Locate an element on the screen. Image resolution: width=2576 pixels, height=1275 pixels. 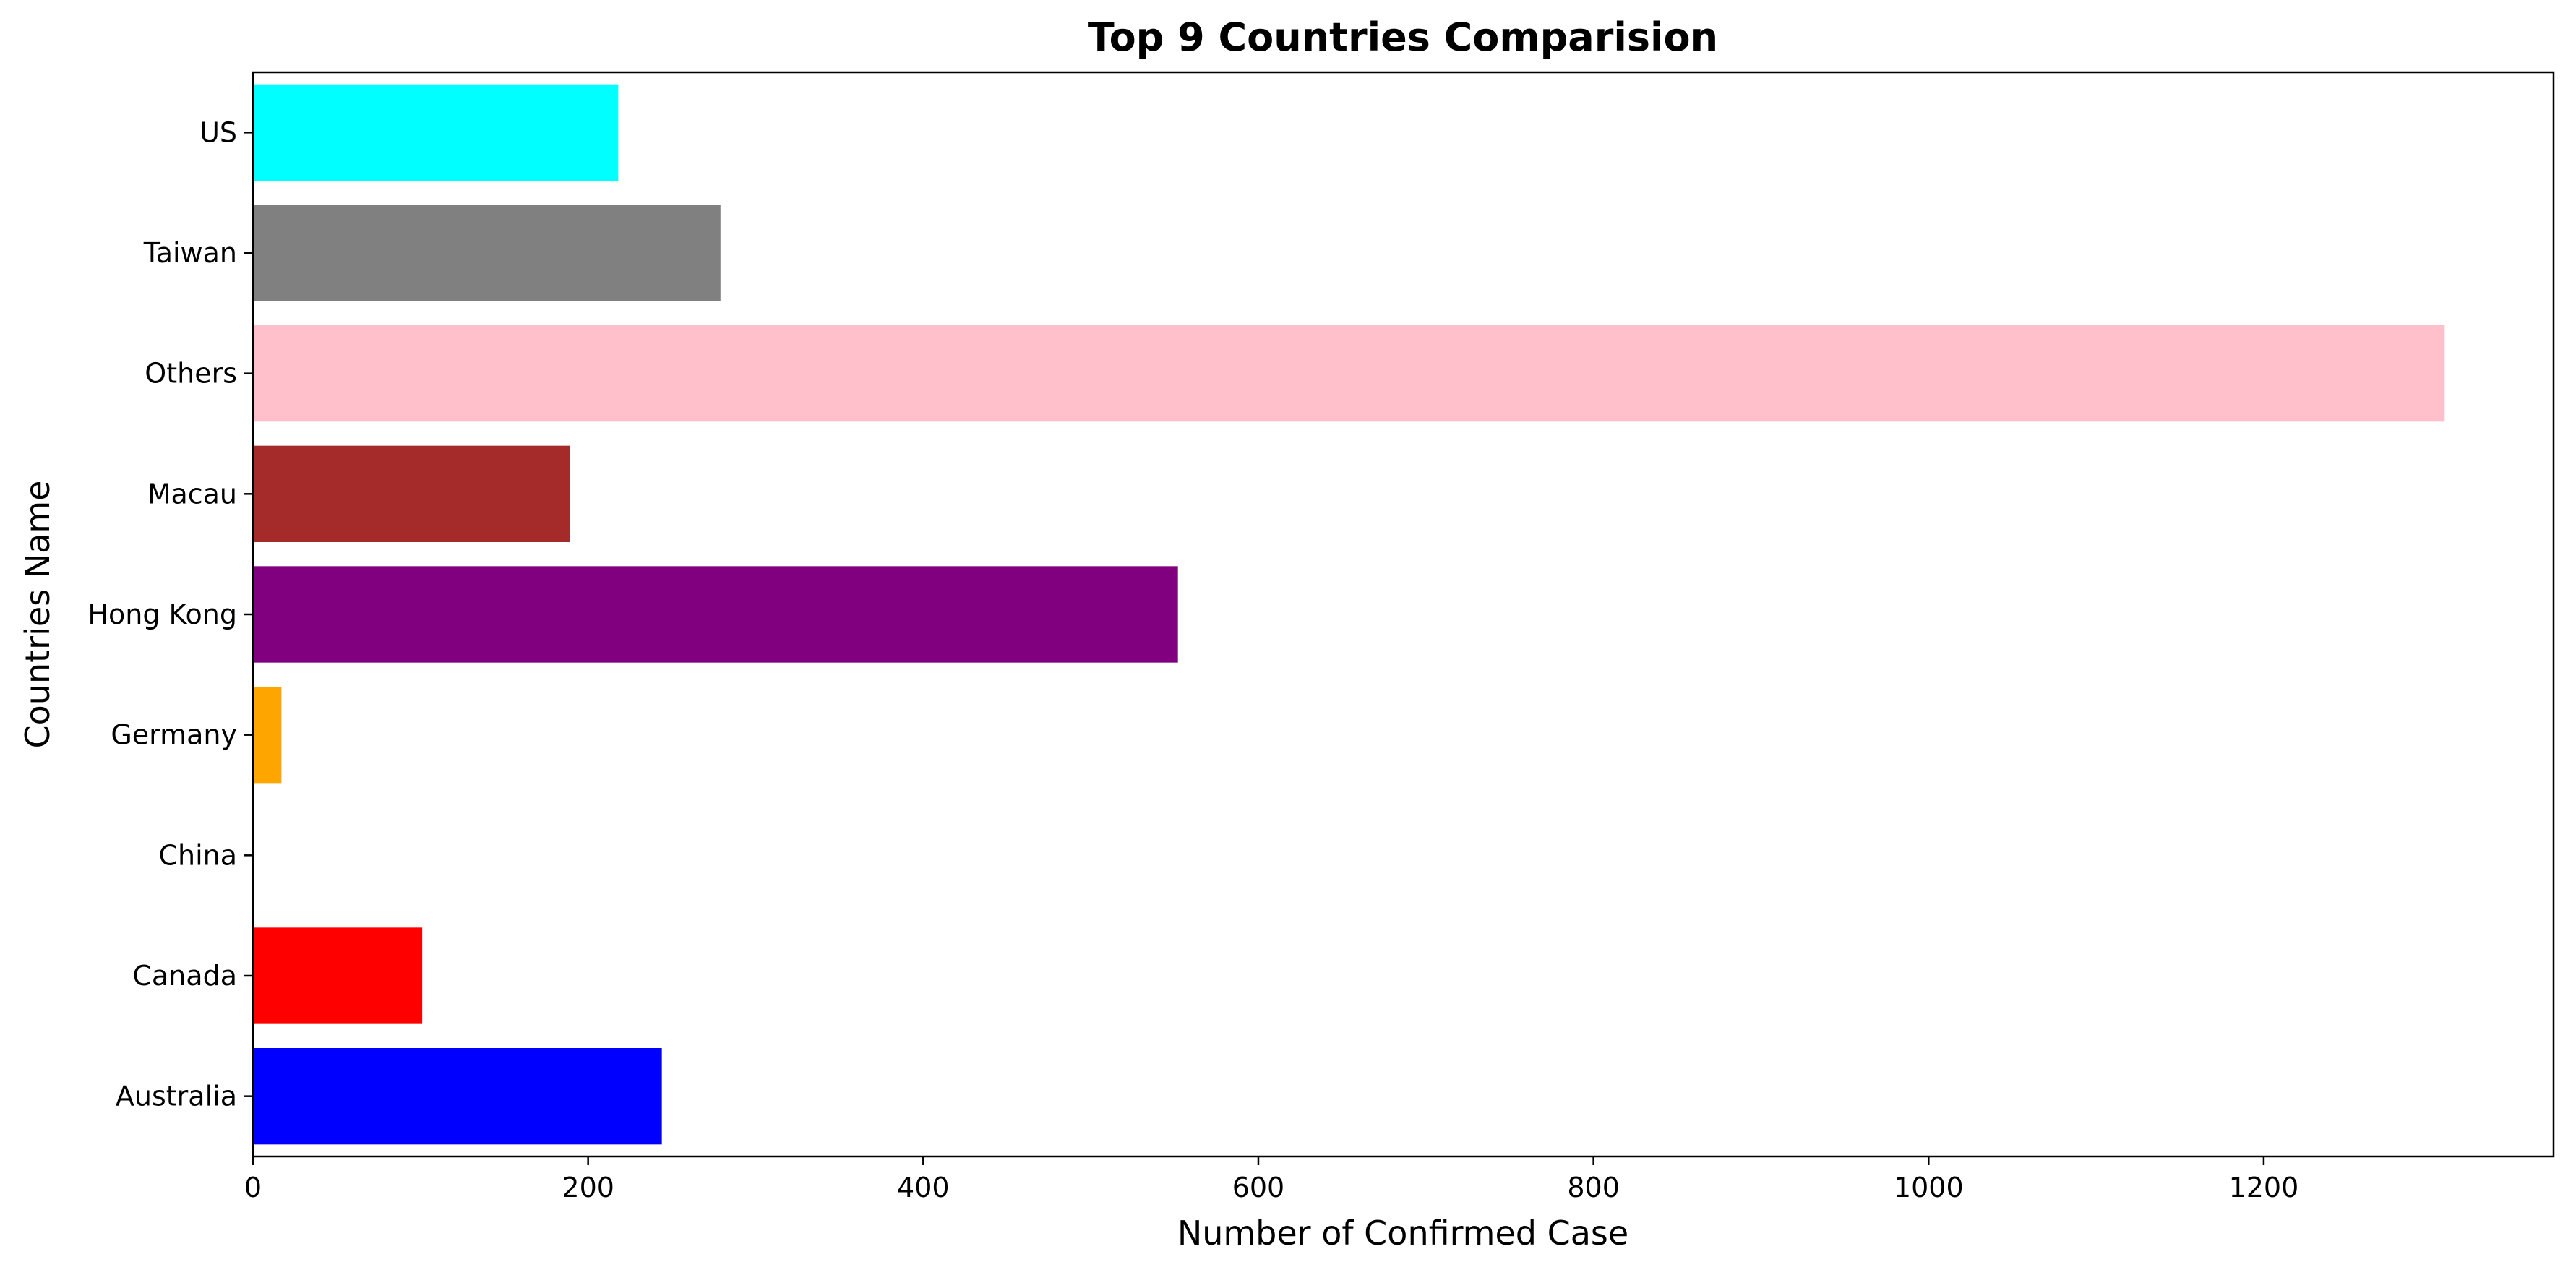
y-tick-label: China is located at coordinates (198, 855).